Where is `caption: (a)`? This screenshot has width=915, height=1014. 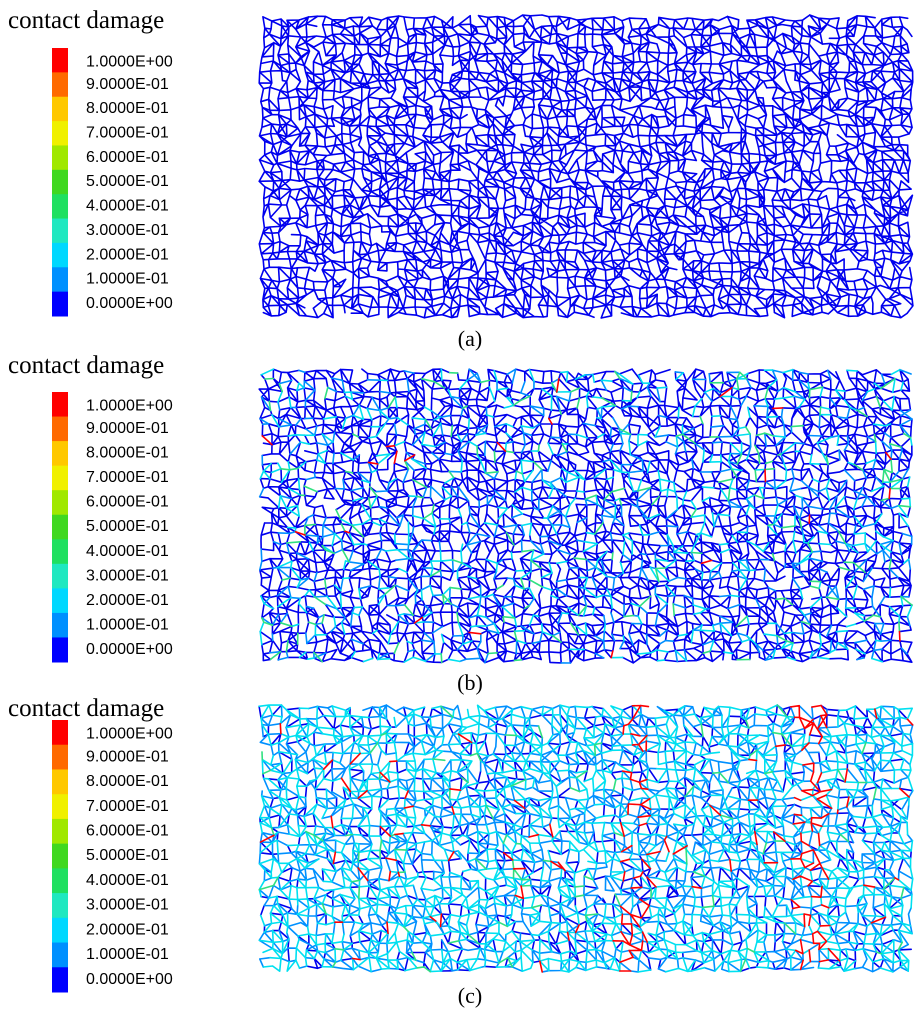
caption: (a) is located at coordinates (470, 338).